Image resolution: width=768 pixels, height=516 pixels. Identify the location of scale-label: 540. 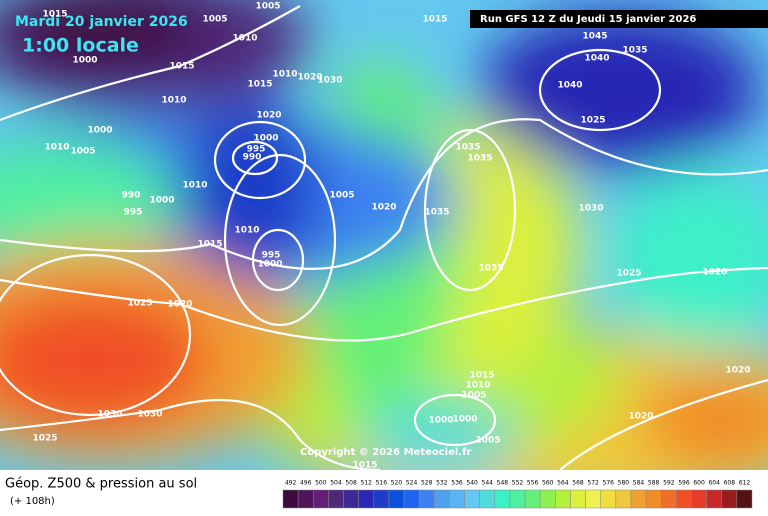
(472, 483).